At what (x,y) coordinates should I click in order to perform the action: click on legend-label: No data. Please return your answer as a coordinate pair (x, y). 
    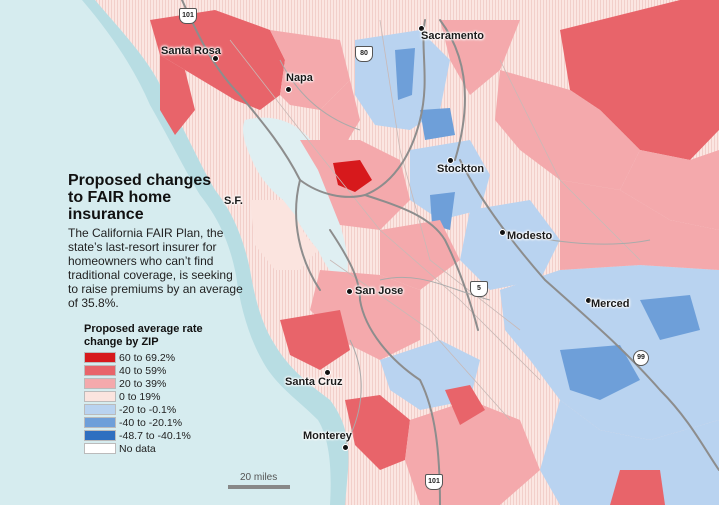
    Looking at the image, I should click on (137, 448).